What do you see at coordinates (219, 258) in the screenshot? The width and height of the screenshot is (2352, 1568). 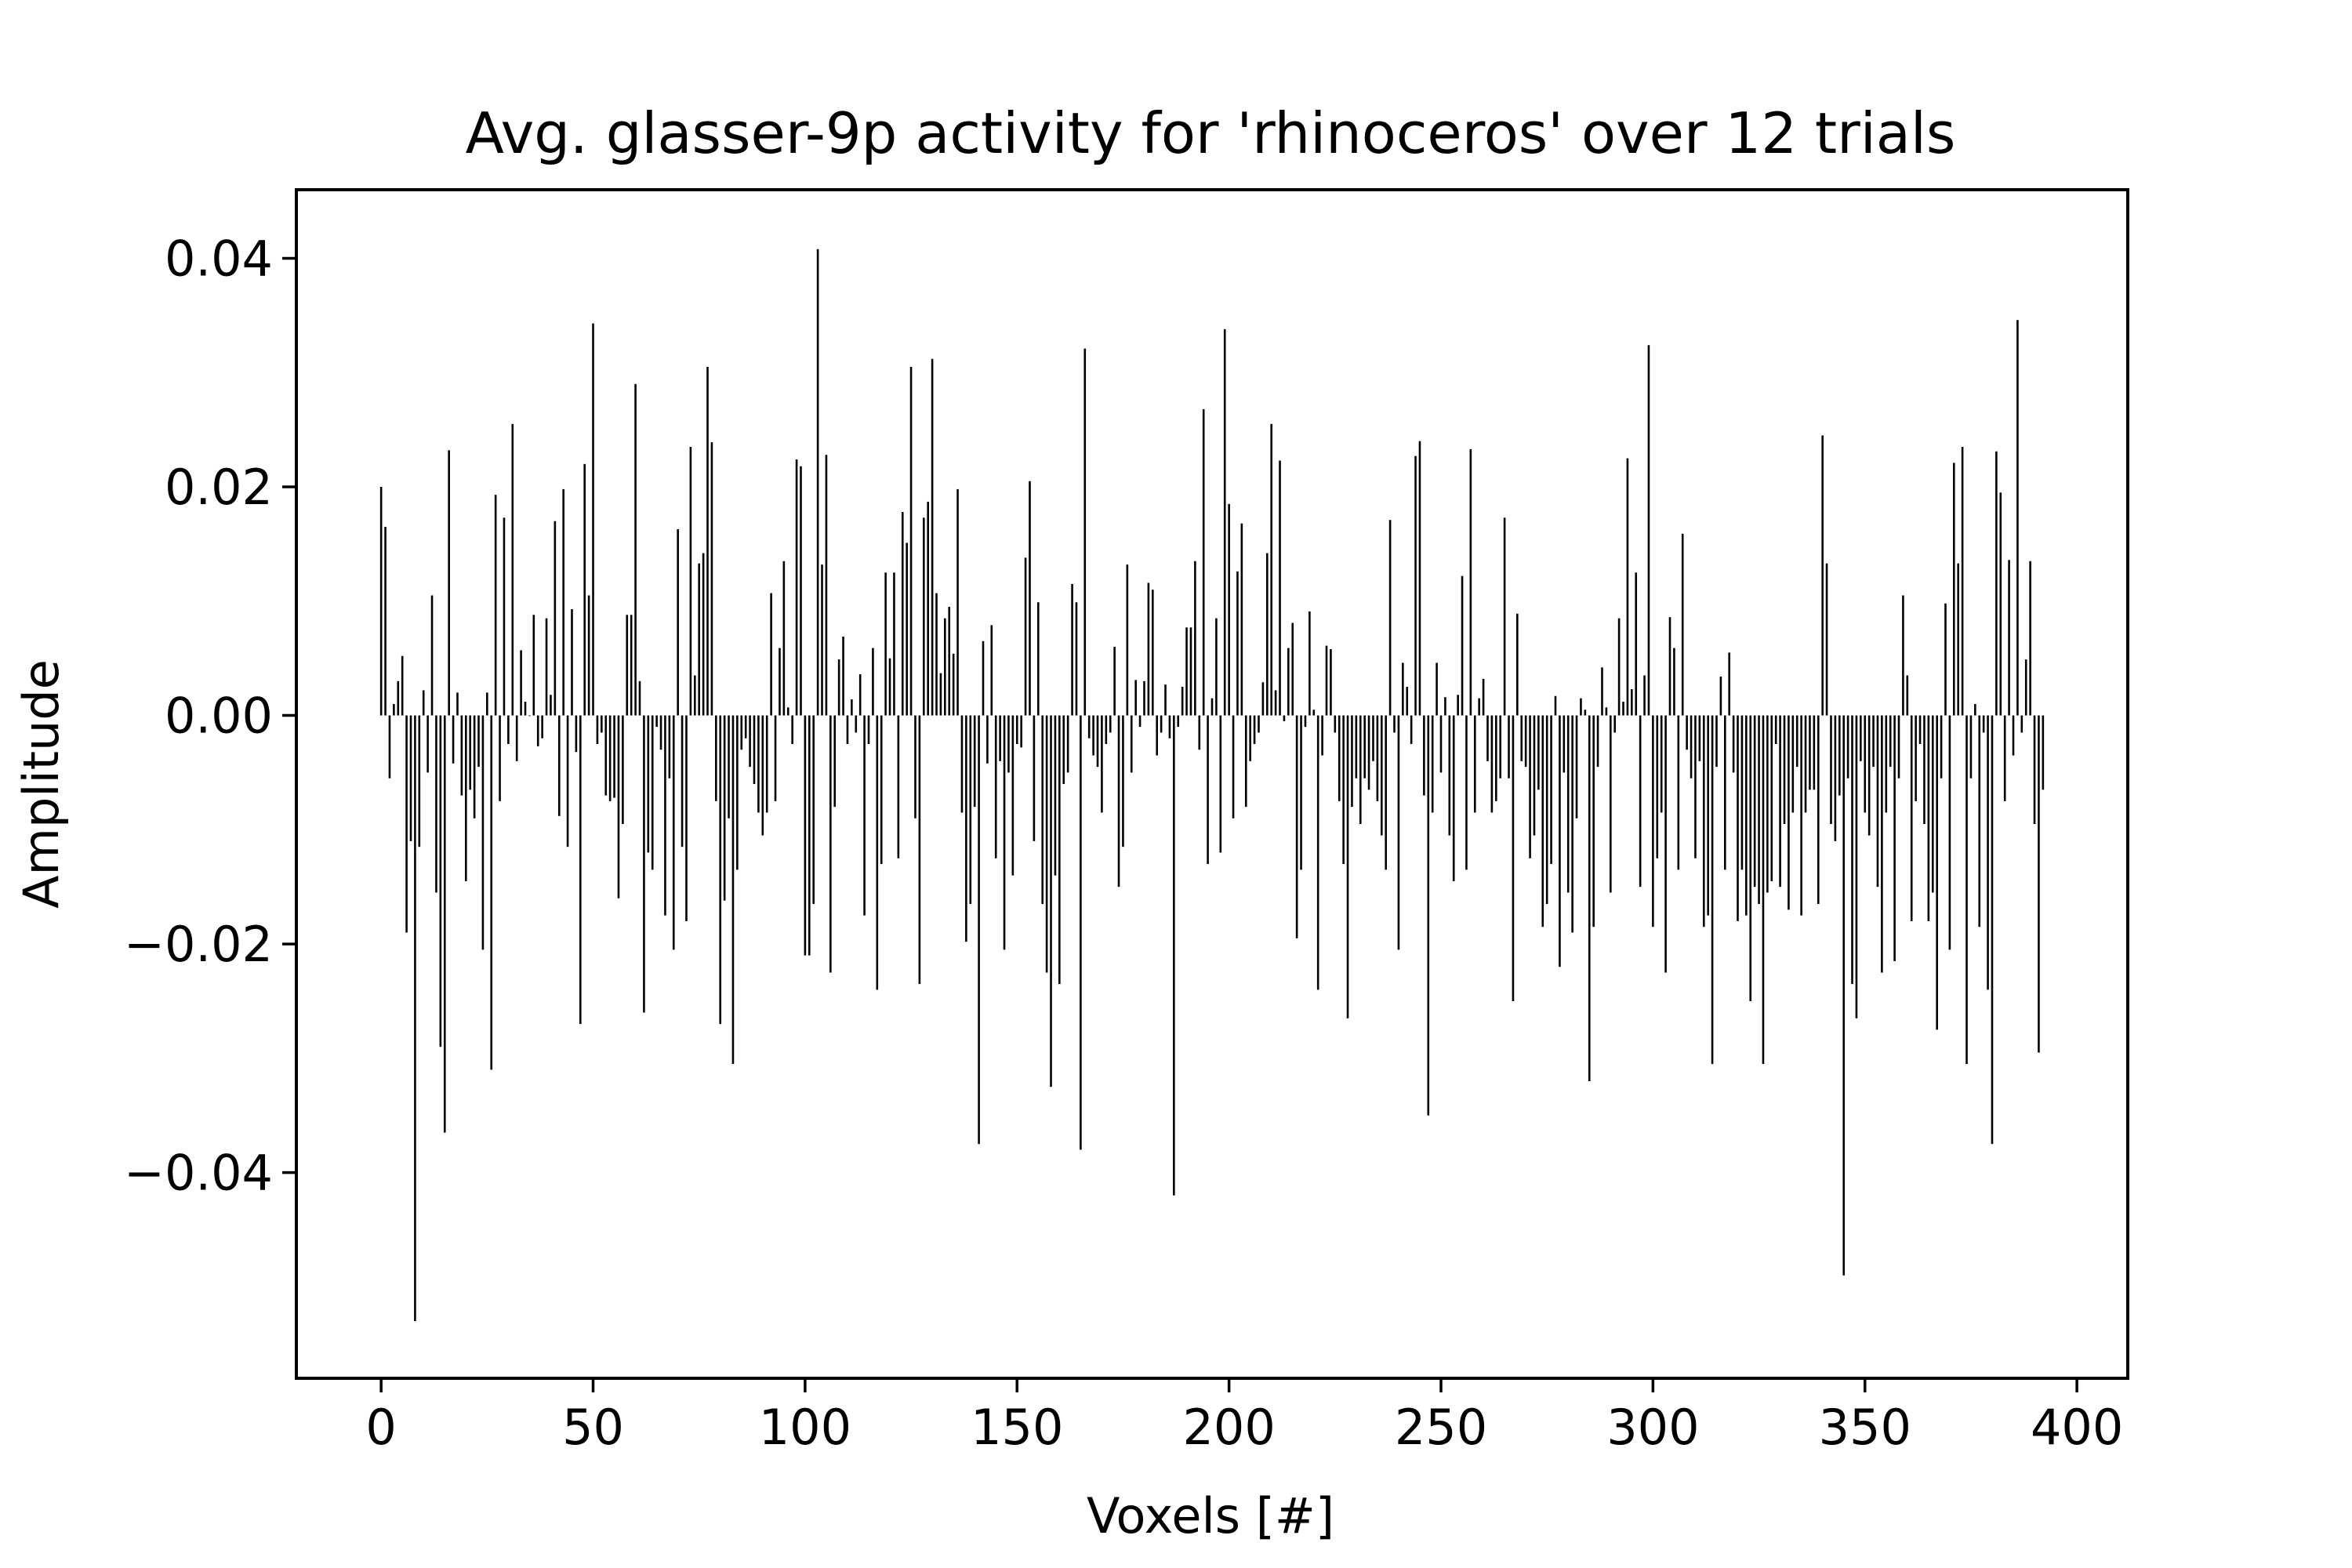 I see `y-tick-label-4: 0.04` at bounding box center [219, 258].